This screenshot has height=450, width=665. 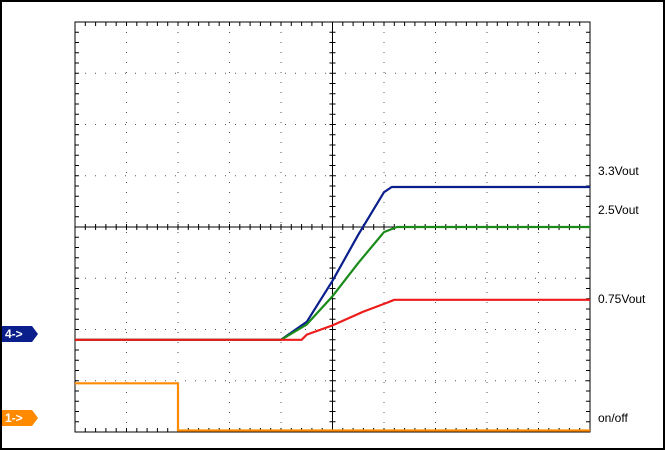 What do you see at coordinates (17, 334) in the screenshot?
I see `channel-4-marker: 4->` at bounding box center [17, 334].